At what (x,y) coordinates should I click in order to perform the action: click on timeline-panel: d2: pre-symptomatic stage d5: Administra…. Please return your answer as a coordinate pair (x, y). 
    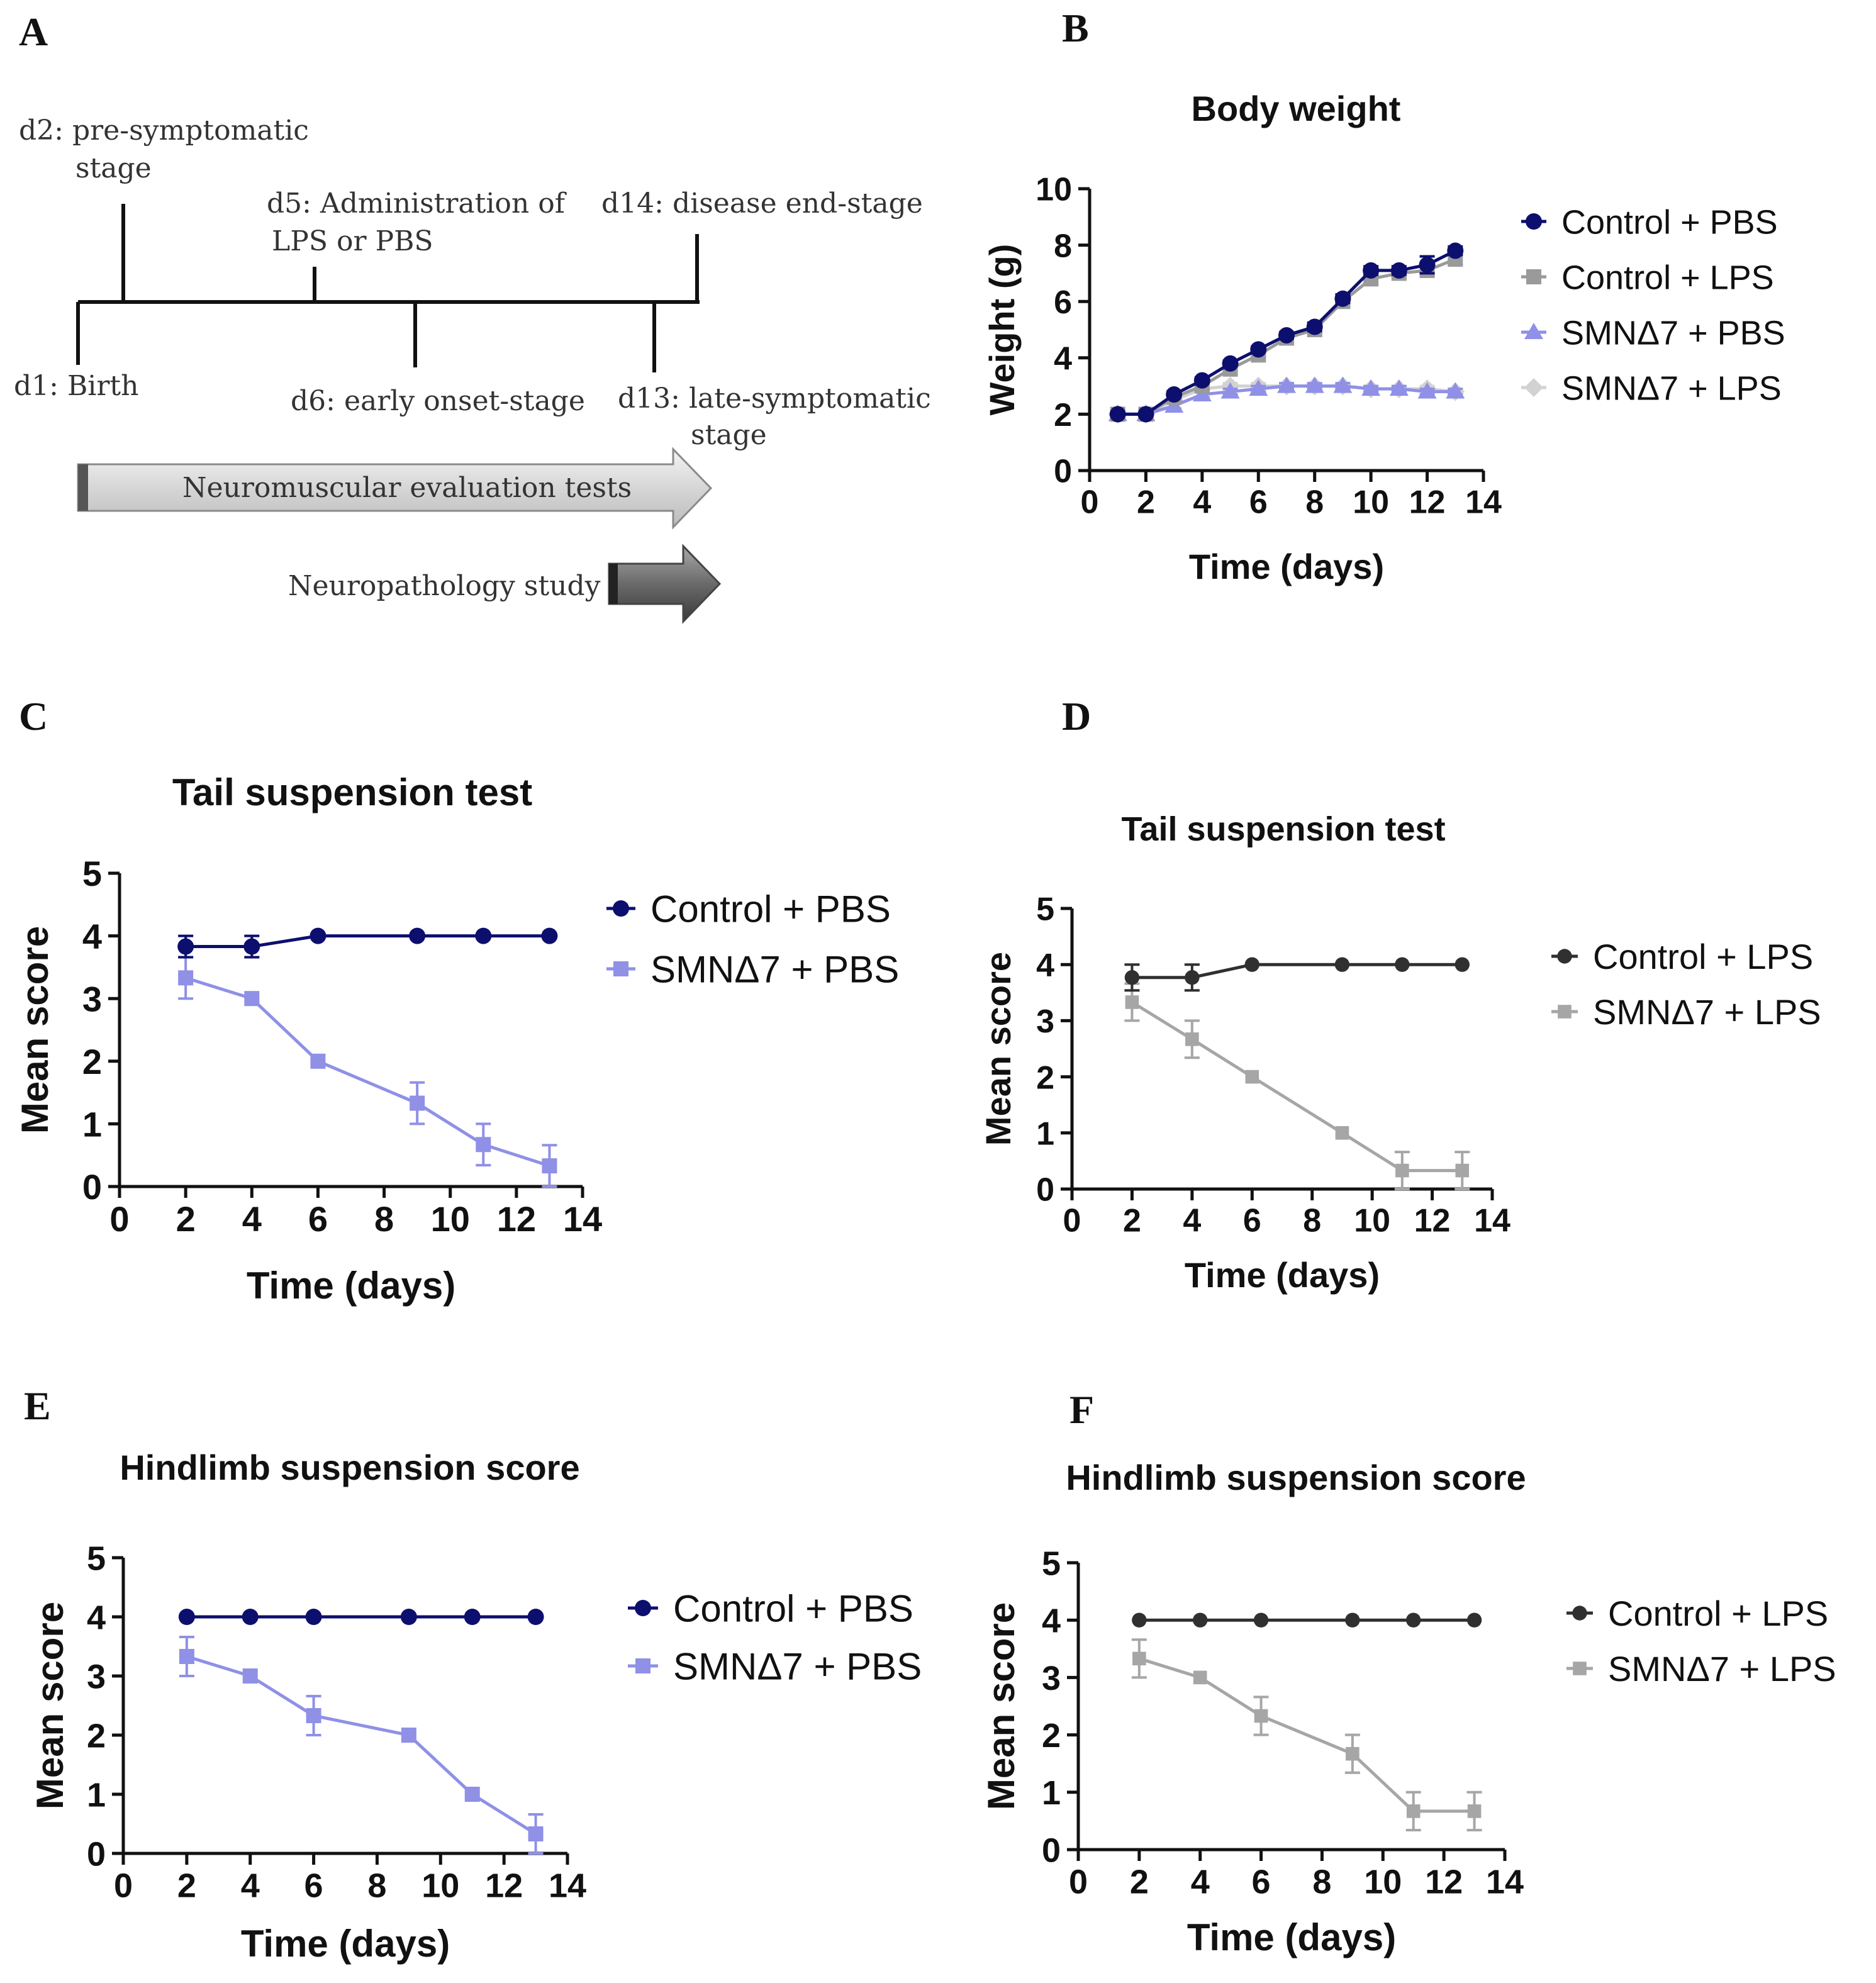
    Looking at the image, I should click on (472, 369).